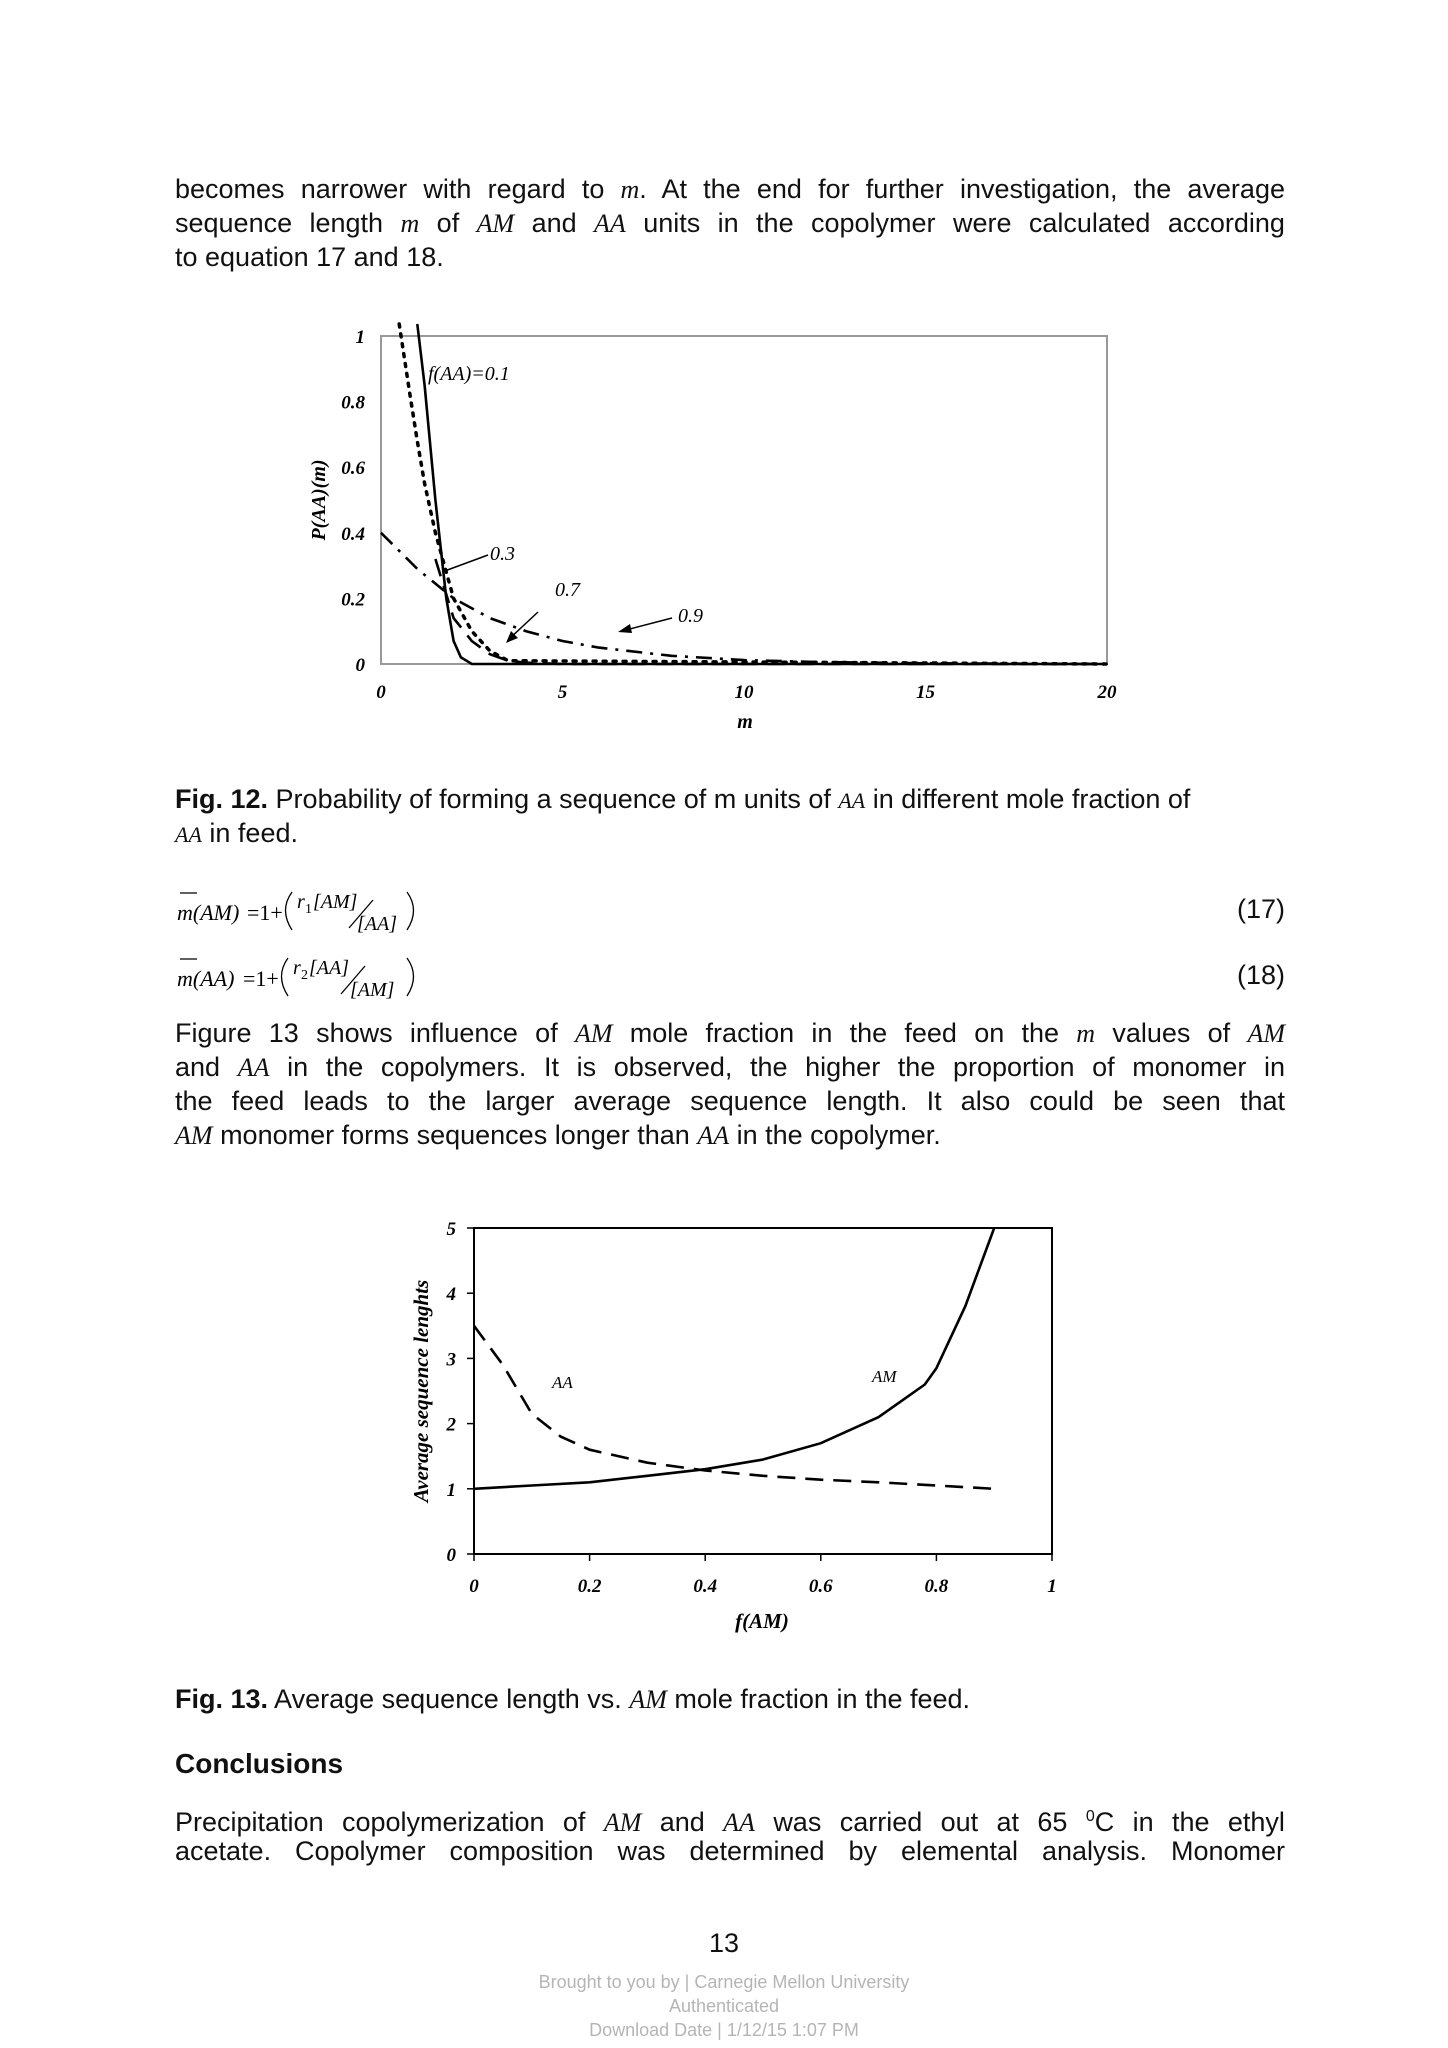  Describe the element at coordinates (724, 2030) in the screenshot. I see `footer-line-3: Download Date | 1/12/15 1:07 PM` at that location.